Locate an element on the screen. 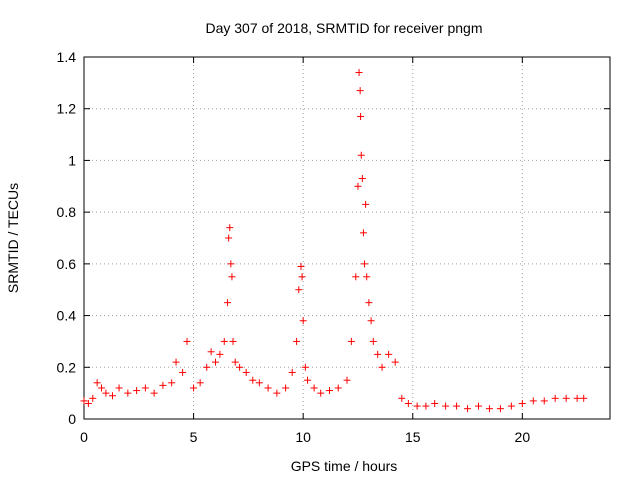  x-axis-label: GPS time / hours is located at coordinates (344, 466).